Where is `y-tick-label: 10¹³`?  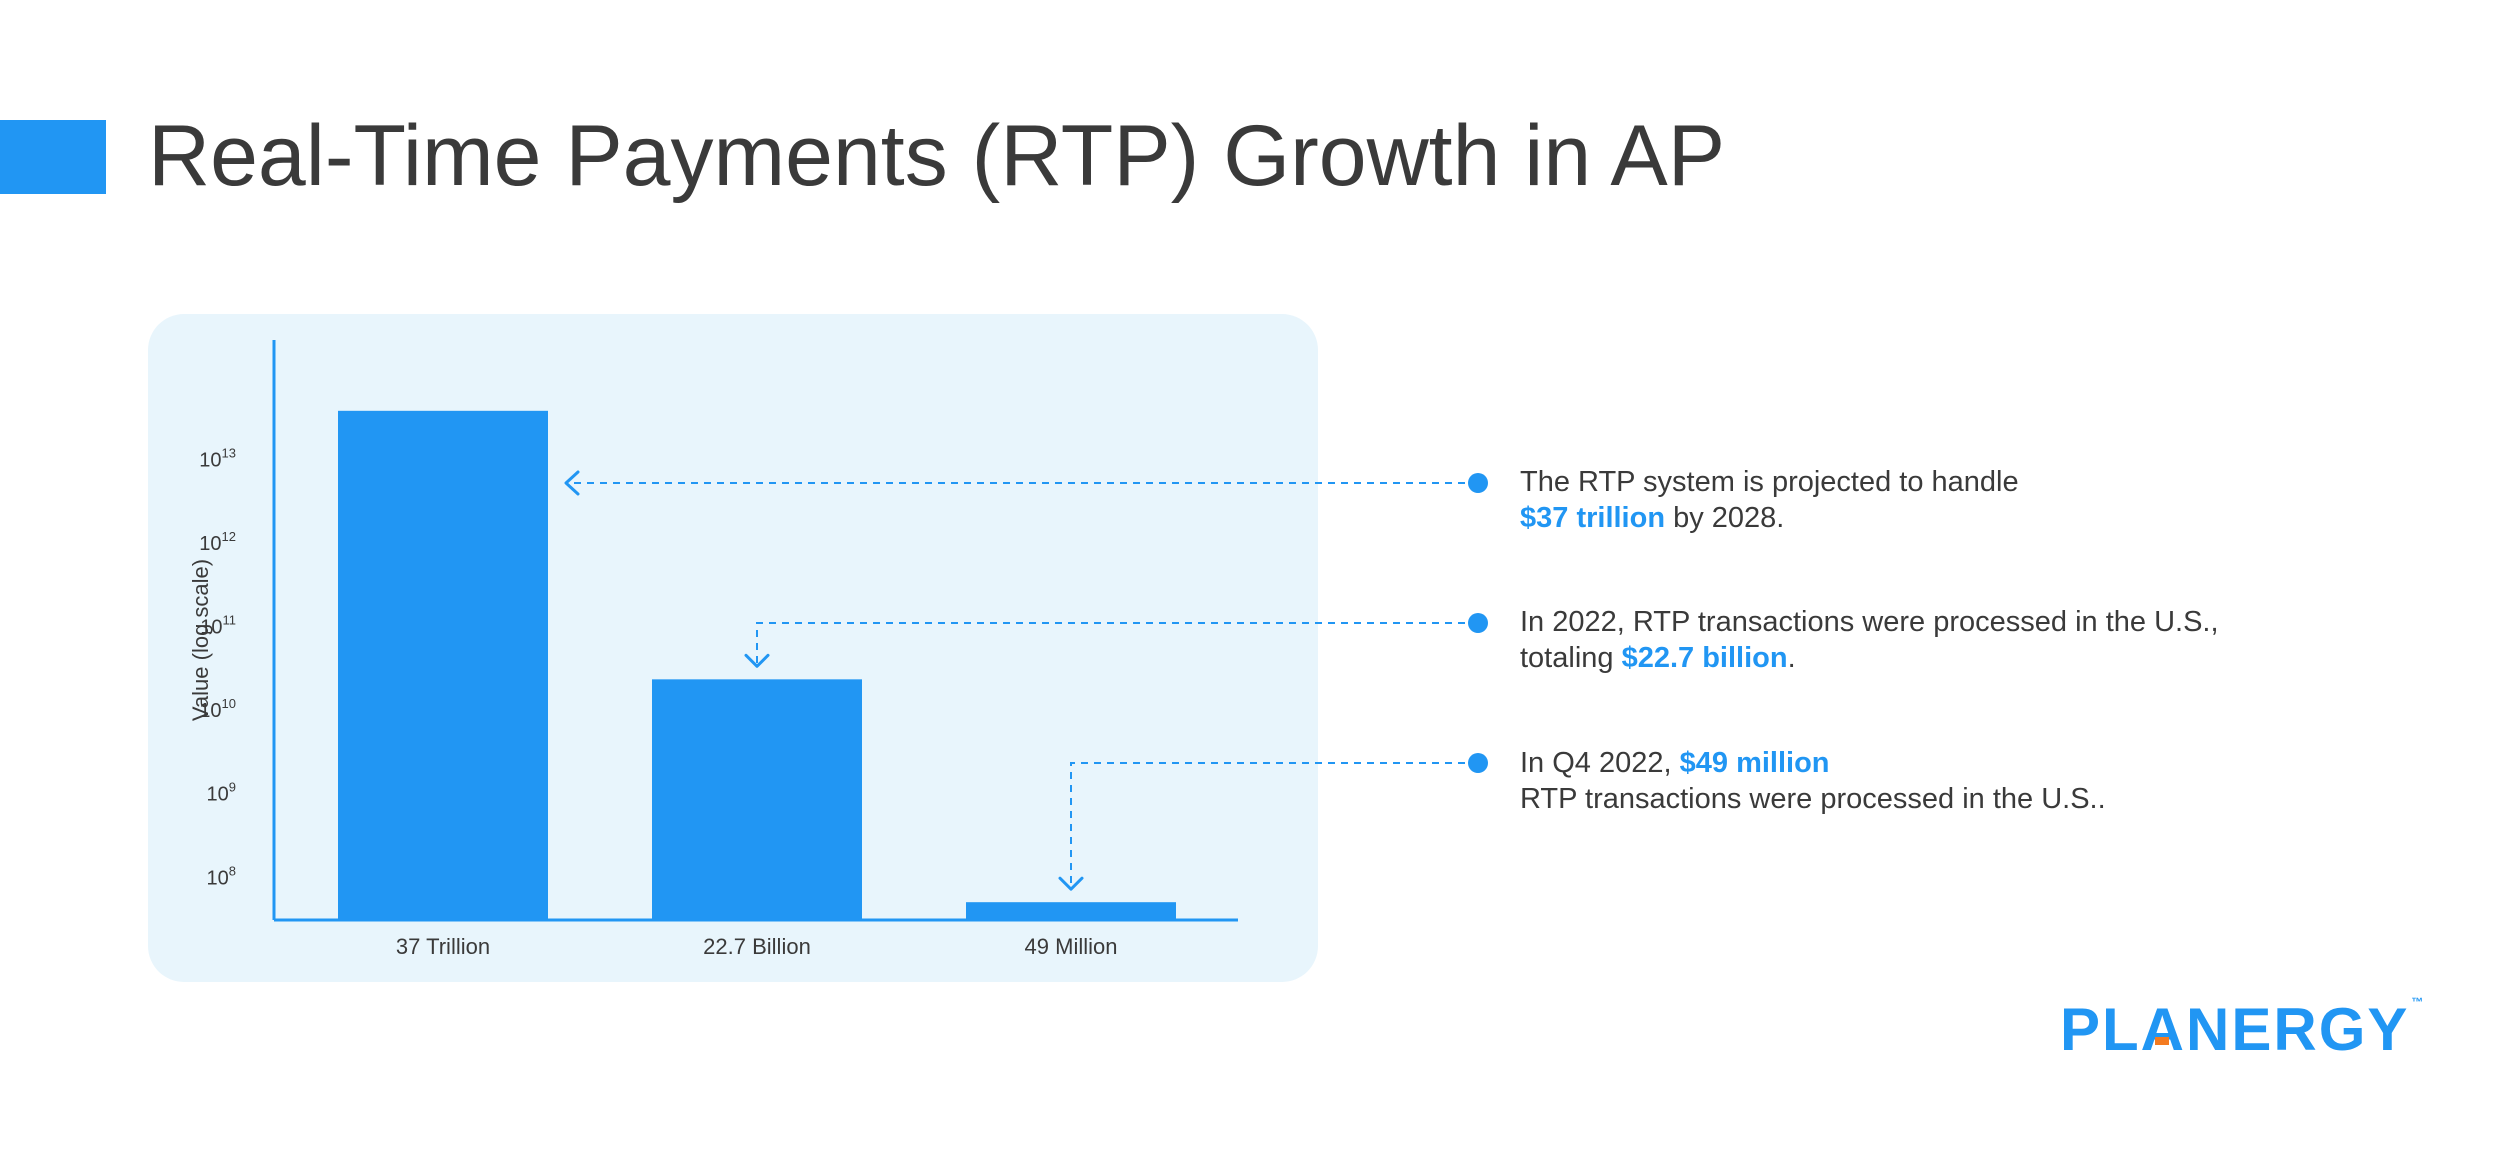 y-tick-label: 10¹³ is located at coordinates (217, 458).